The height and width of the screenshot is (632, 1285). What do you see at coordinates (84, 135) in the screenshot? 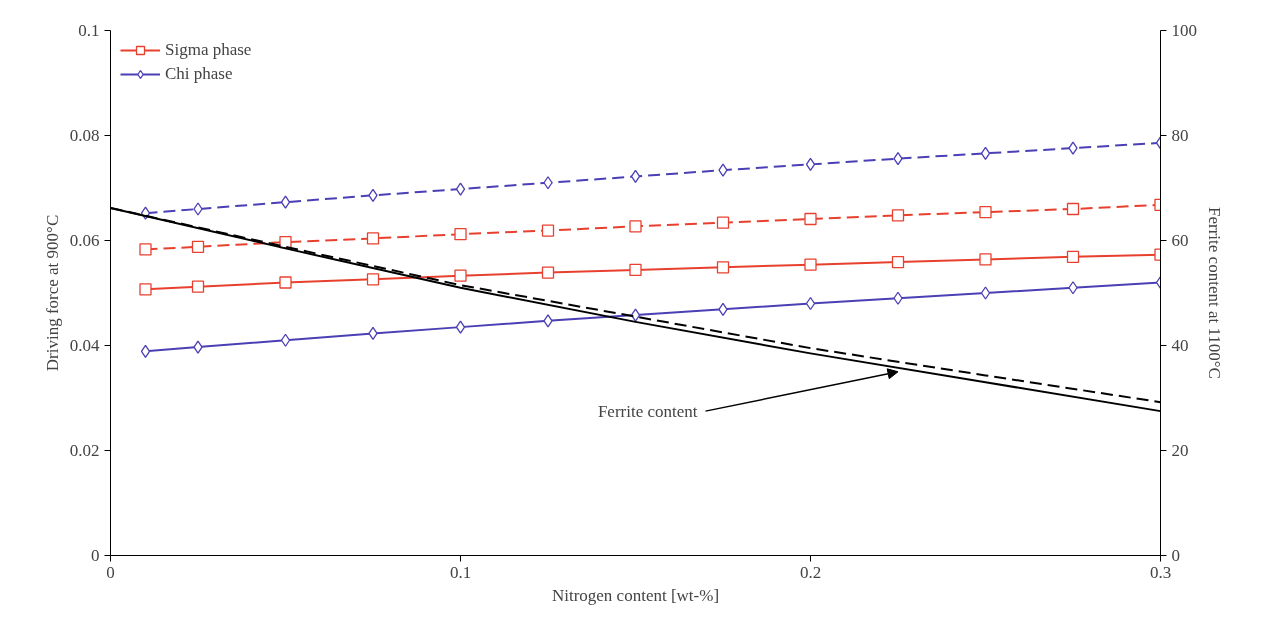
I see `y-tick-label: 0.08` at bounding box center [84, 135].